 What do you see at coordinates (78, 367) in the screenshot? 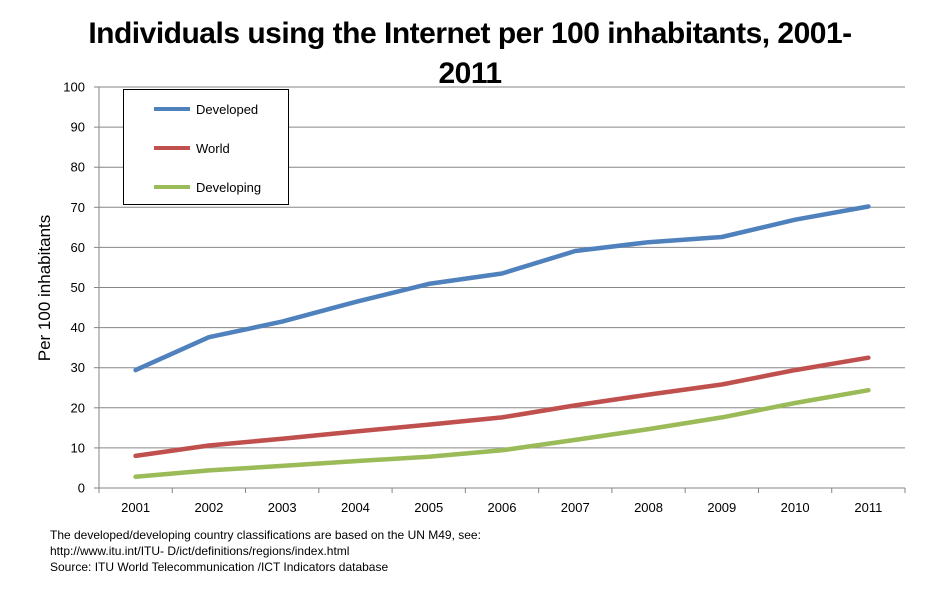
I see `y-tick-label: 30` at bounding box center [78, 367].